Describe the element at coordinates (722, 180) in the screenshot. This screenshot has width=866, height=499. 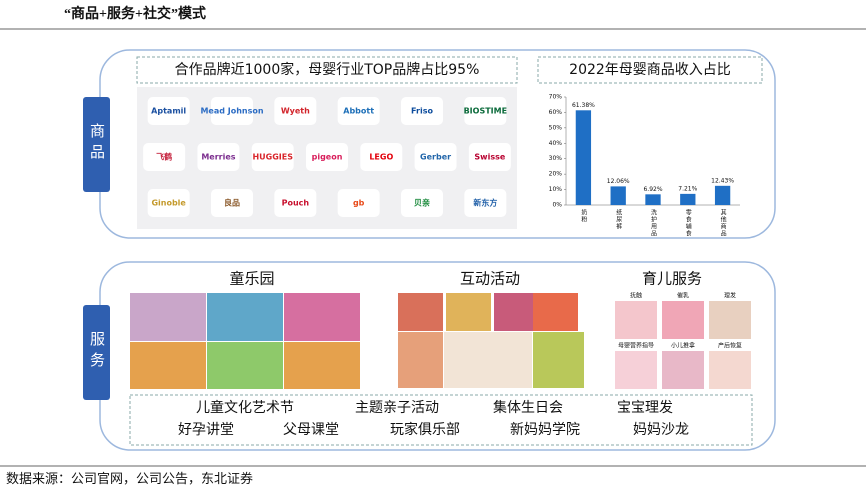
I see `value-label: 12.43%` at that location.